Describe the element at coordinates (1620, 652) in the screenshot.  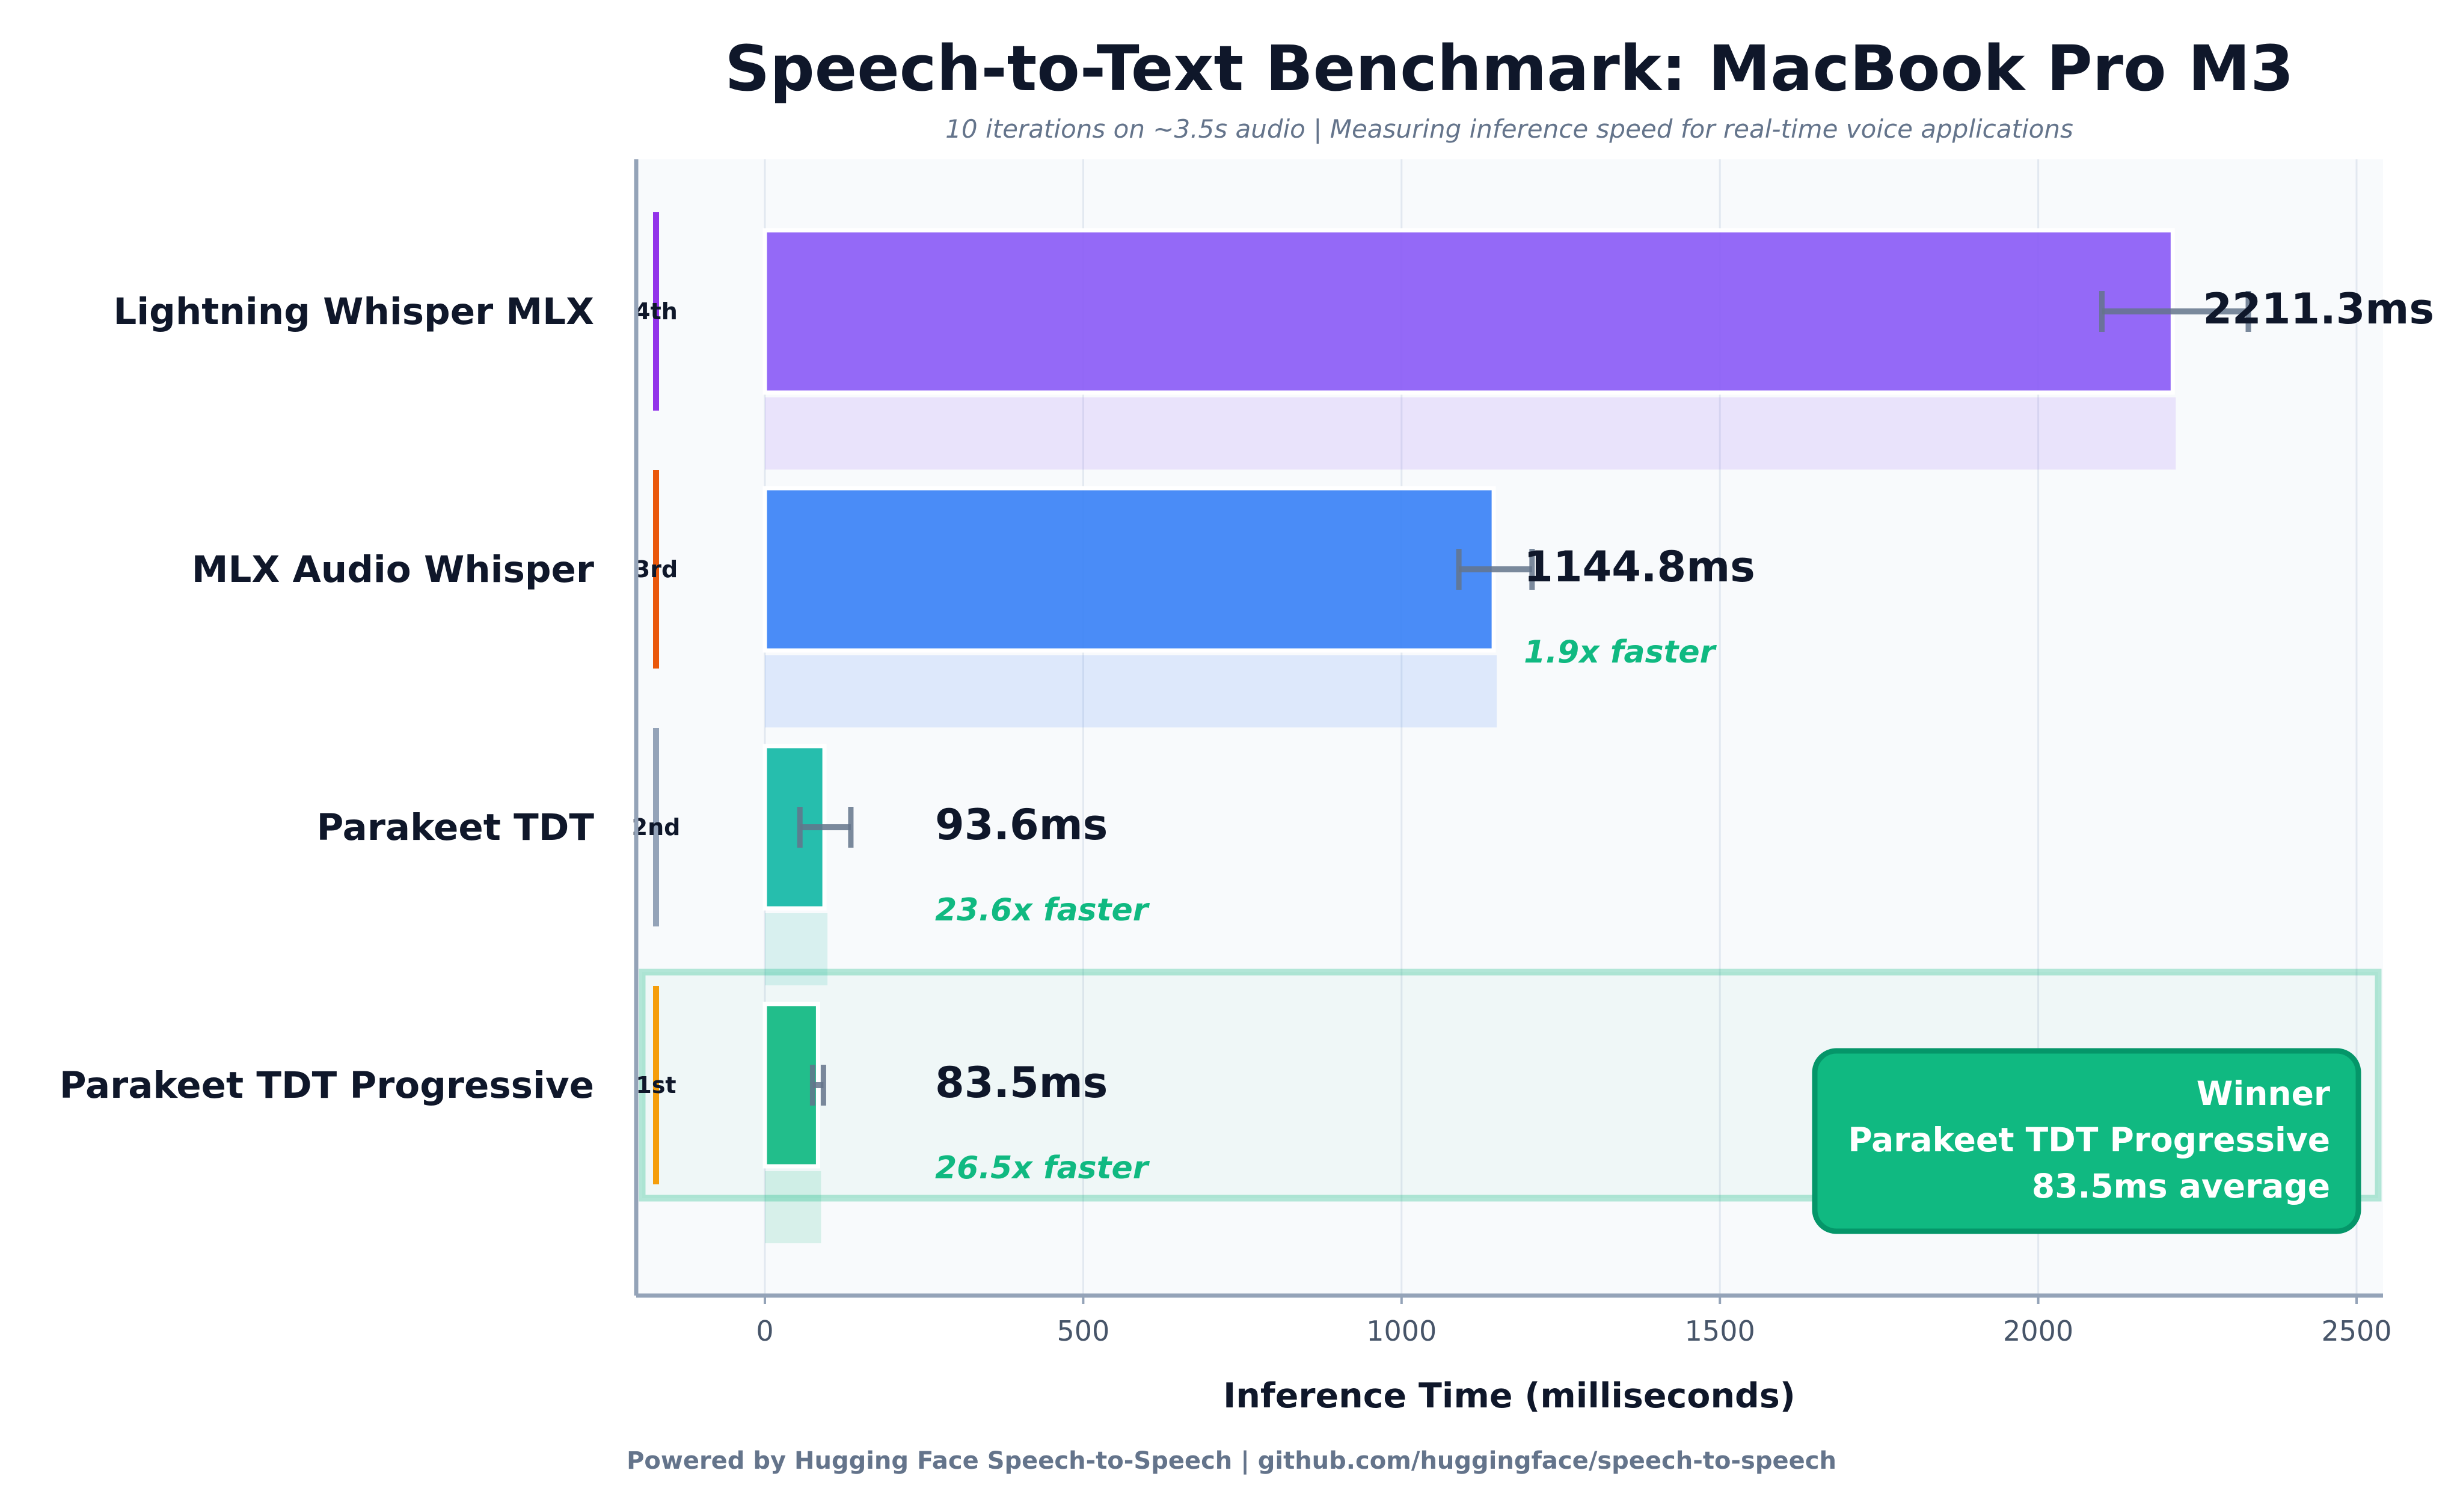
I see `speedup-label: 1.9x faster` at that location.